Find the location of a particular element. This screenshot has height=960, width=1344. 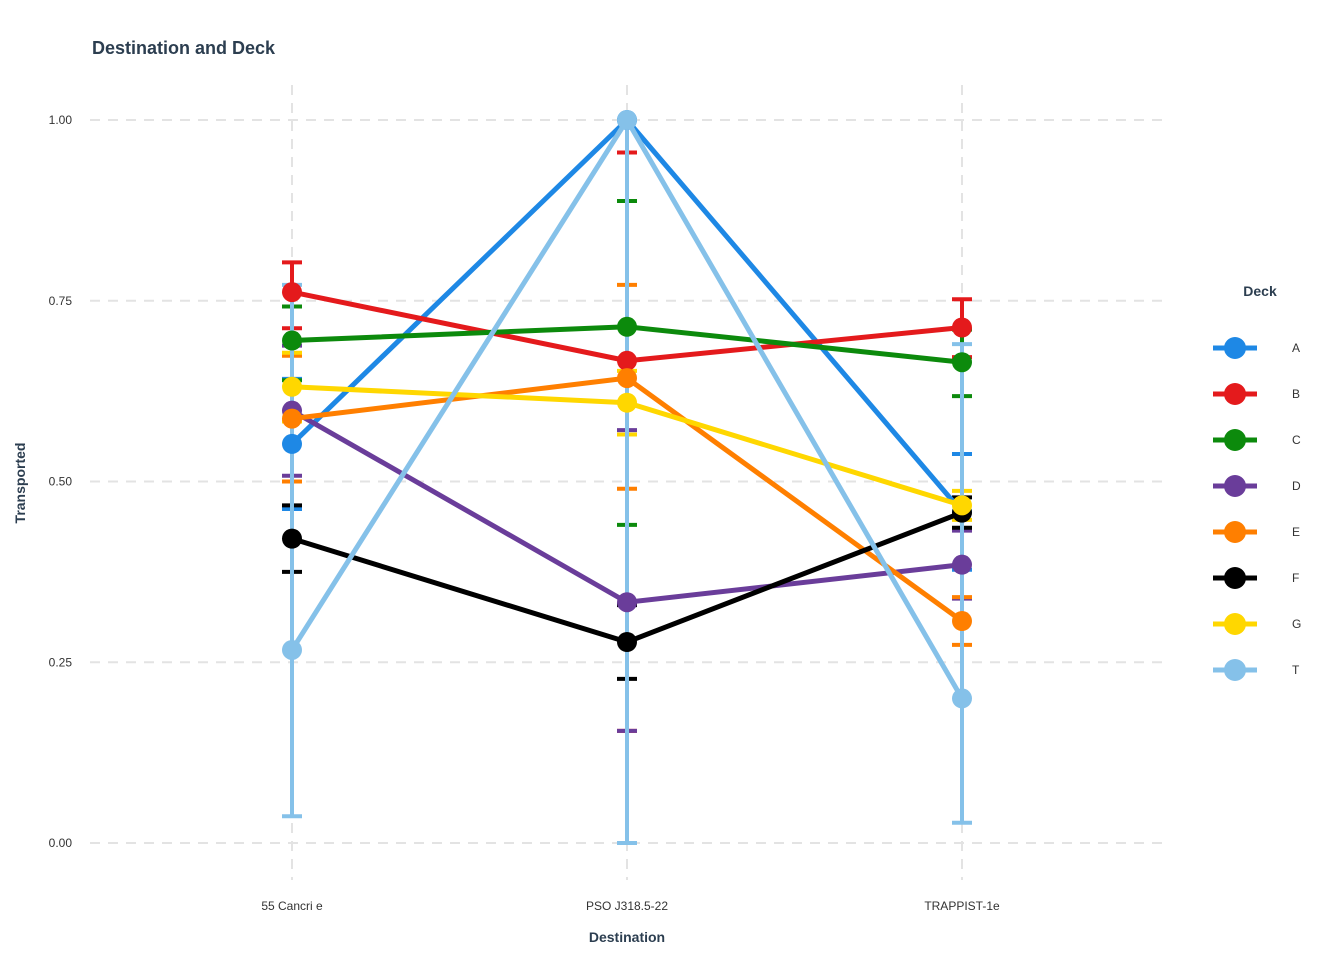

data-point-a is located at coordinates (292, 443).